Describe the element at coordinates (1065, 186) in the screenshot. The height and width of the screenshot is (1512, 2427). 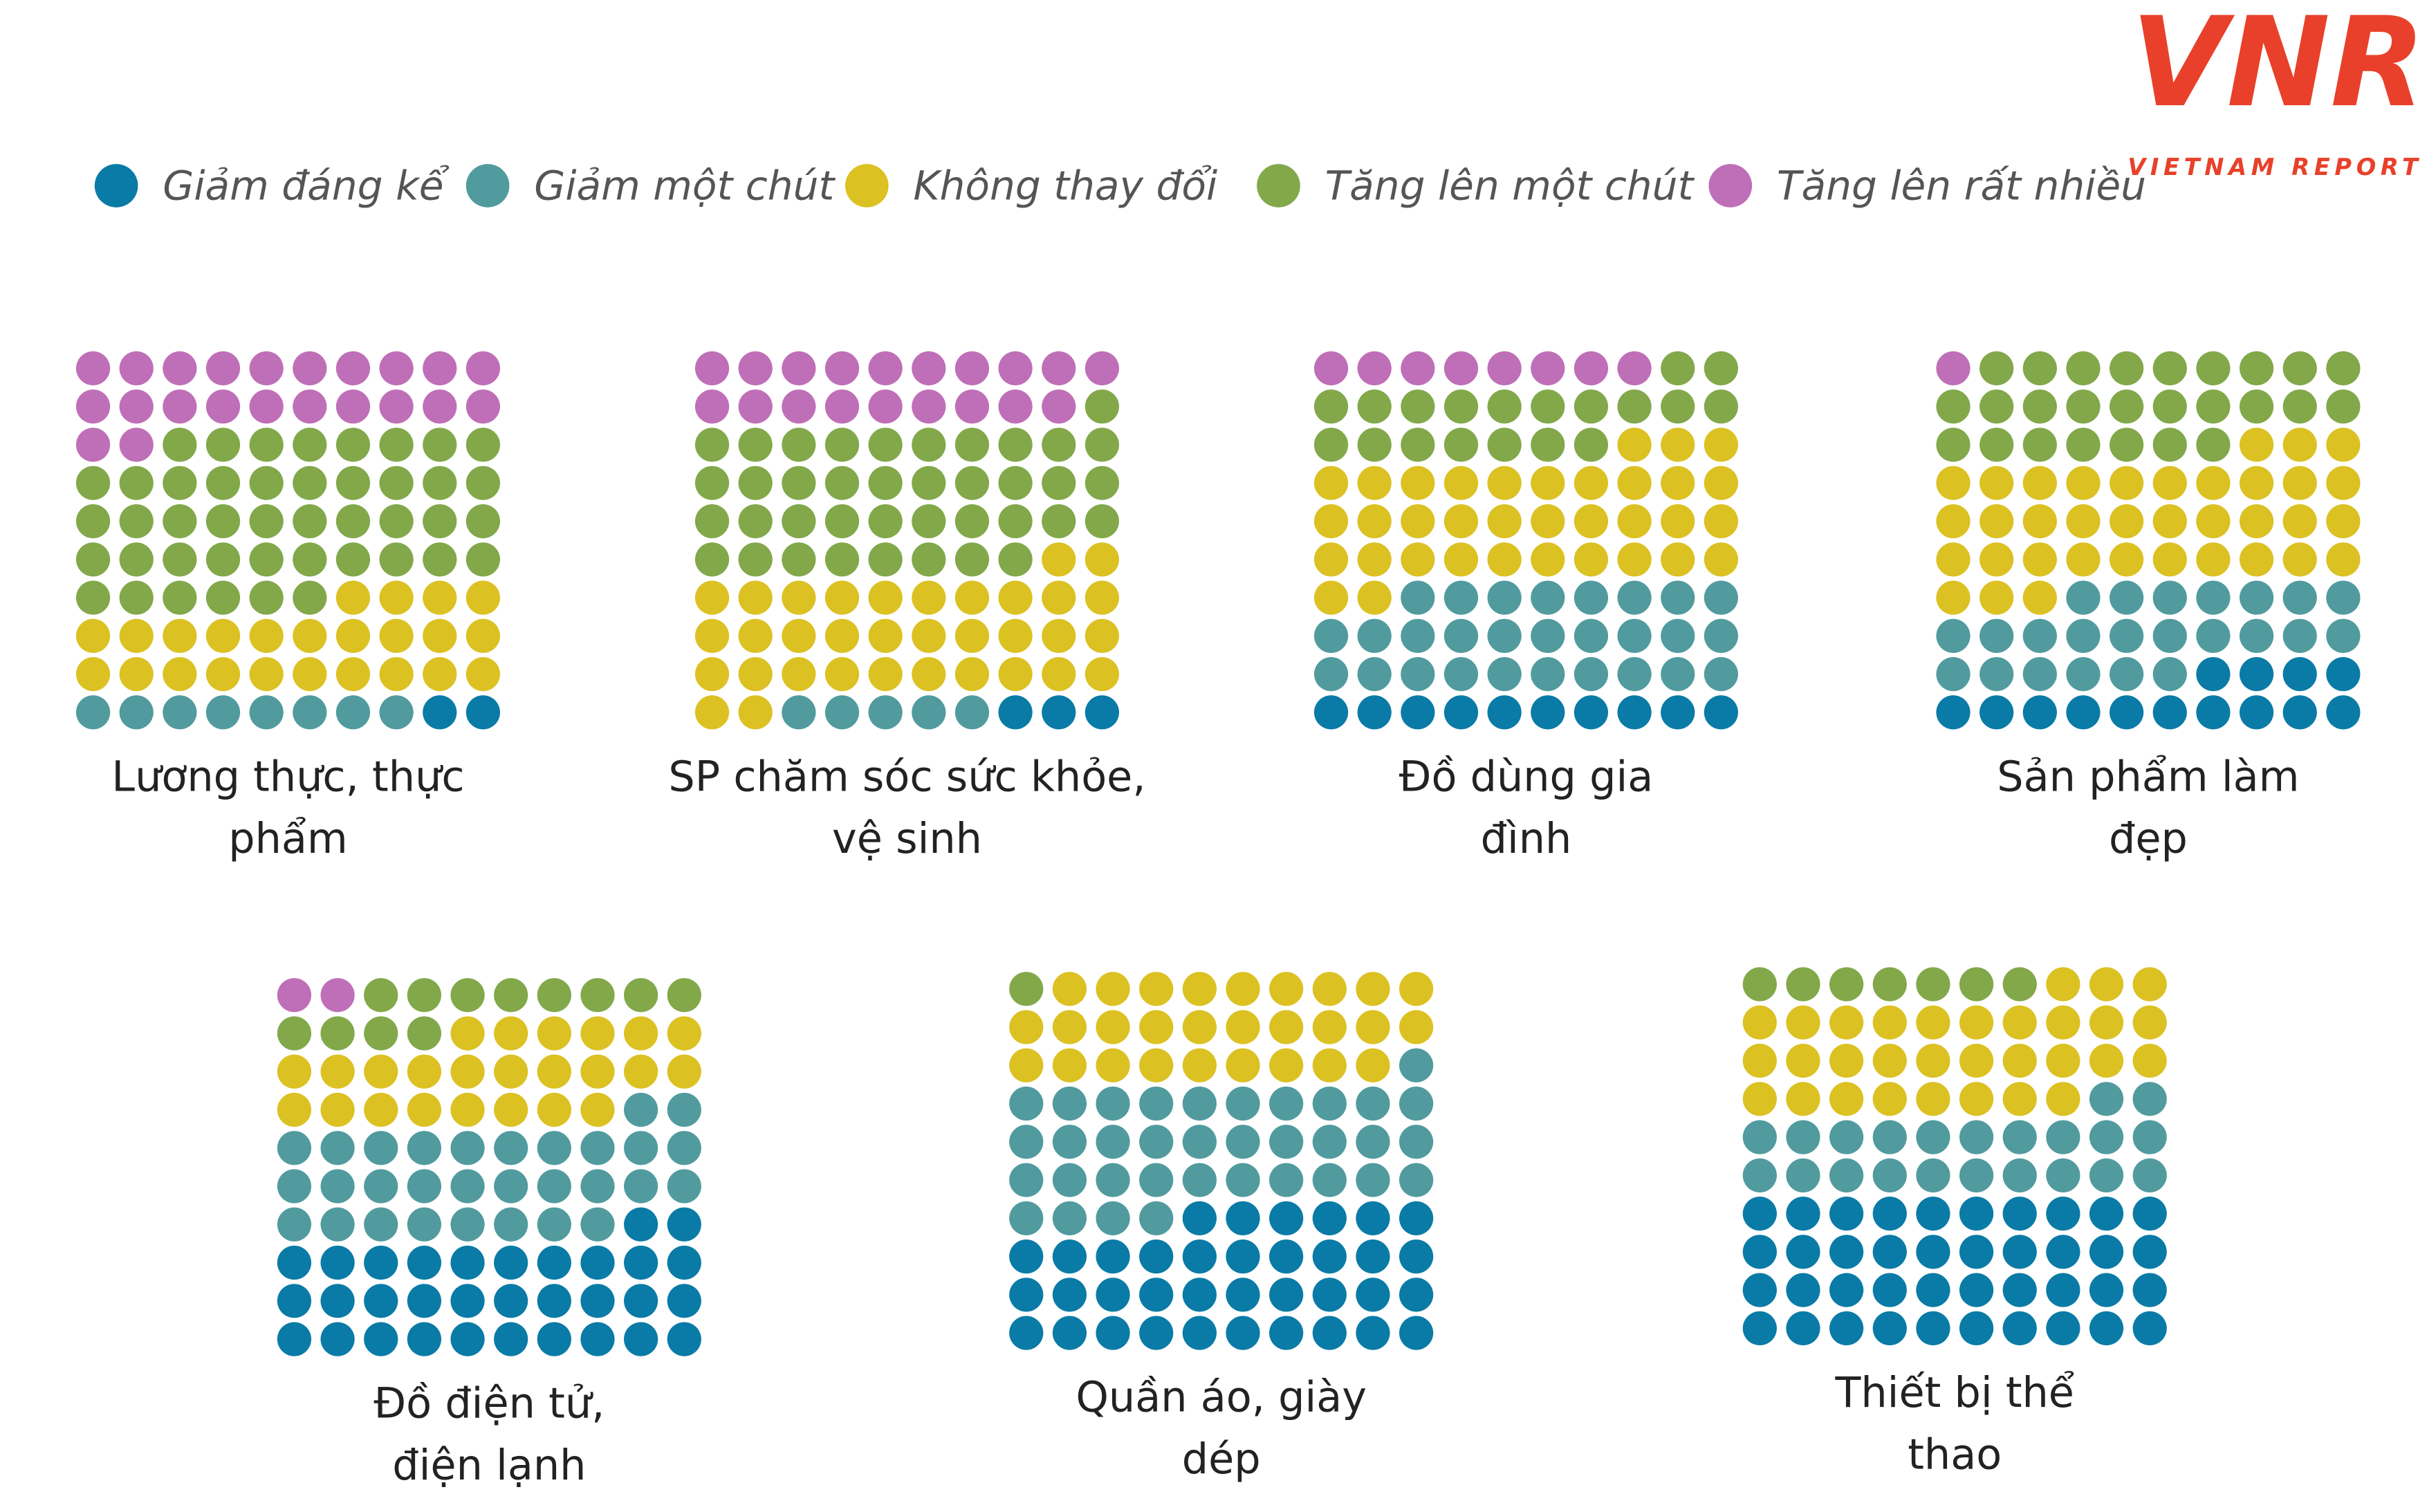
I see `legend-label: Không thay đổi` at that location.